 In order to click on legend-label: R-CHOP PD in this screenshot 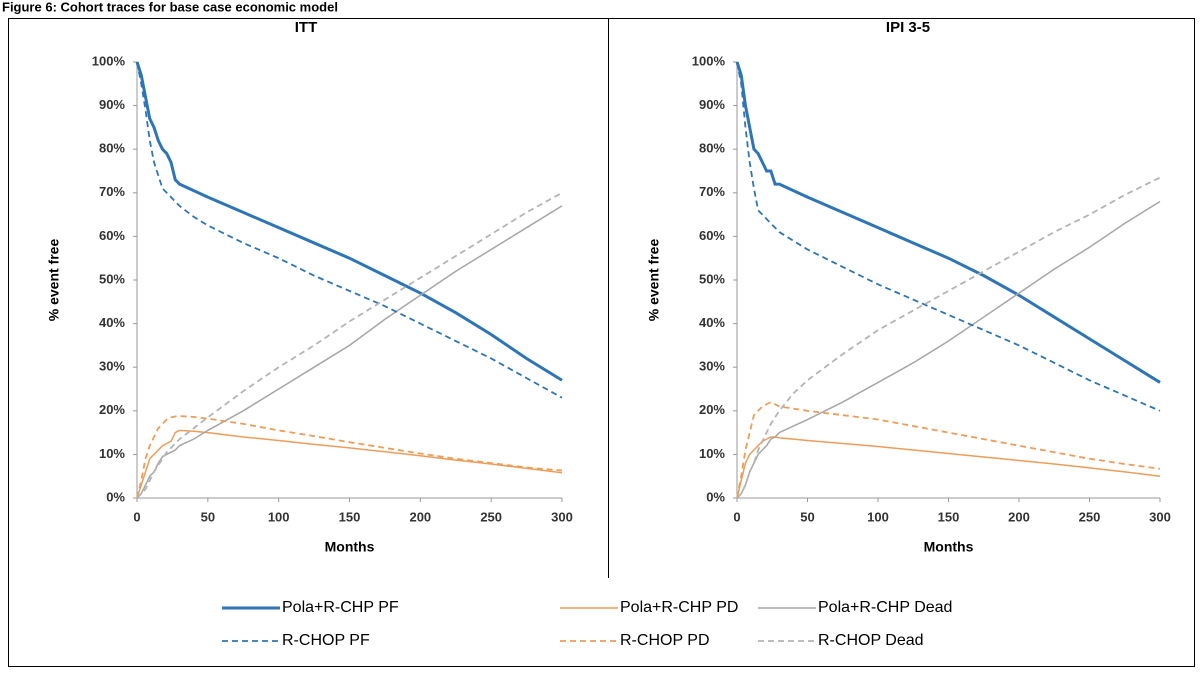, I will do `click(665, 640)`.